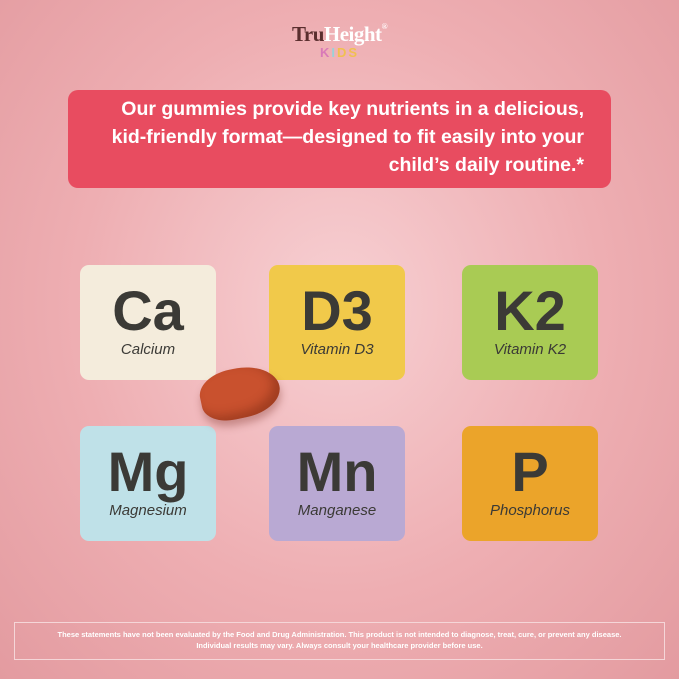 Image resolution: width=679 pixels, height=679 pixels. I want to click on nutrient-symbol: Ca, so click(148, 310).